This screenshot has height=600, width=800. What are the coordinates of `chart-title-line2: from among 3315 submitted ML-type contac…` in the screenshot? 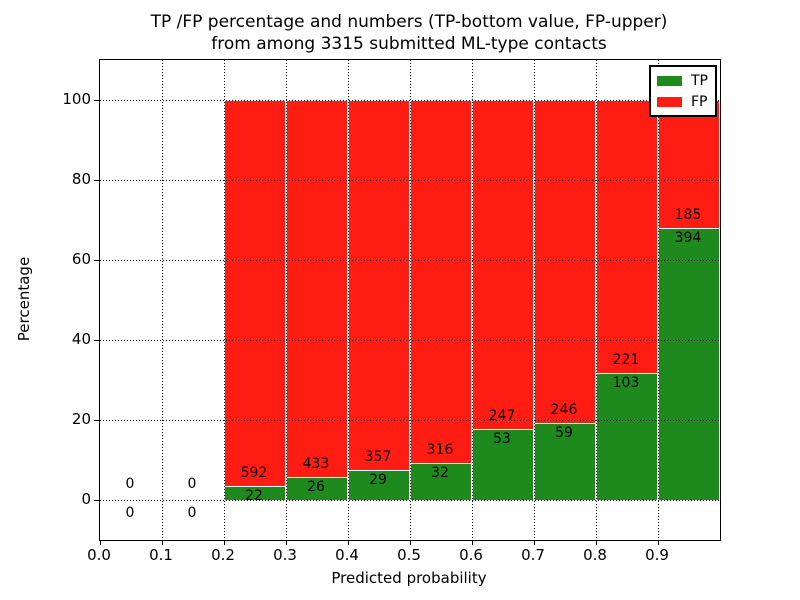 It's located at (409, 44).